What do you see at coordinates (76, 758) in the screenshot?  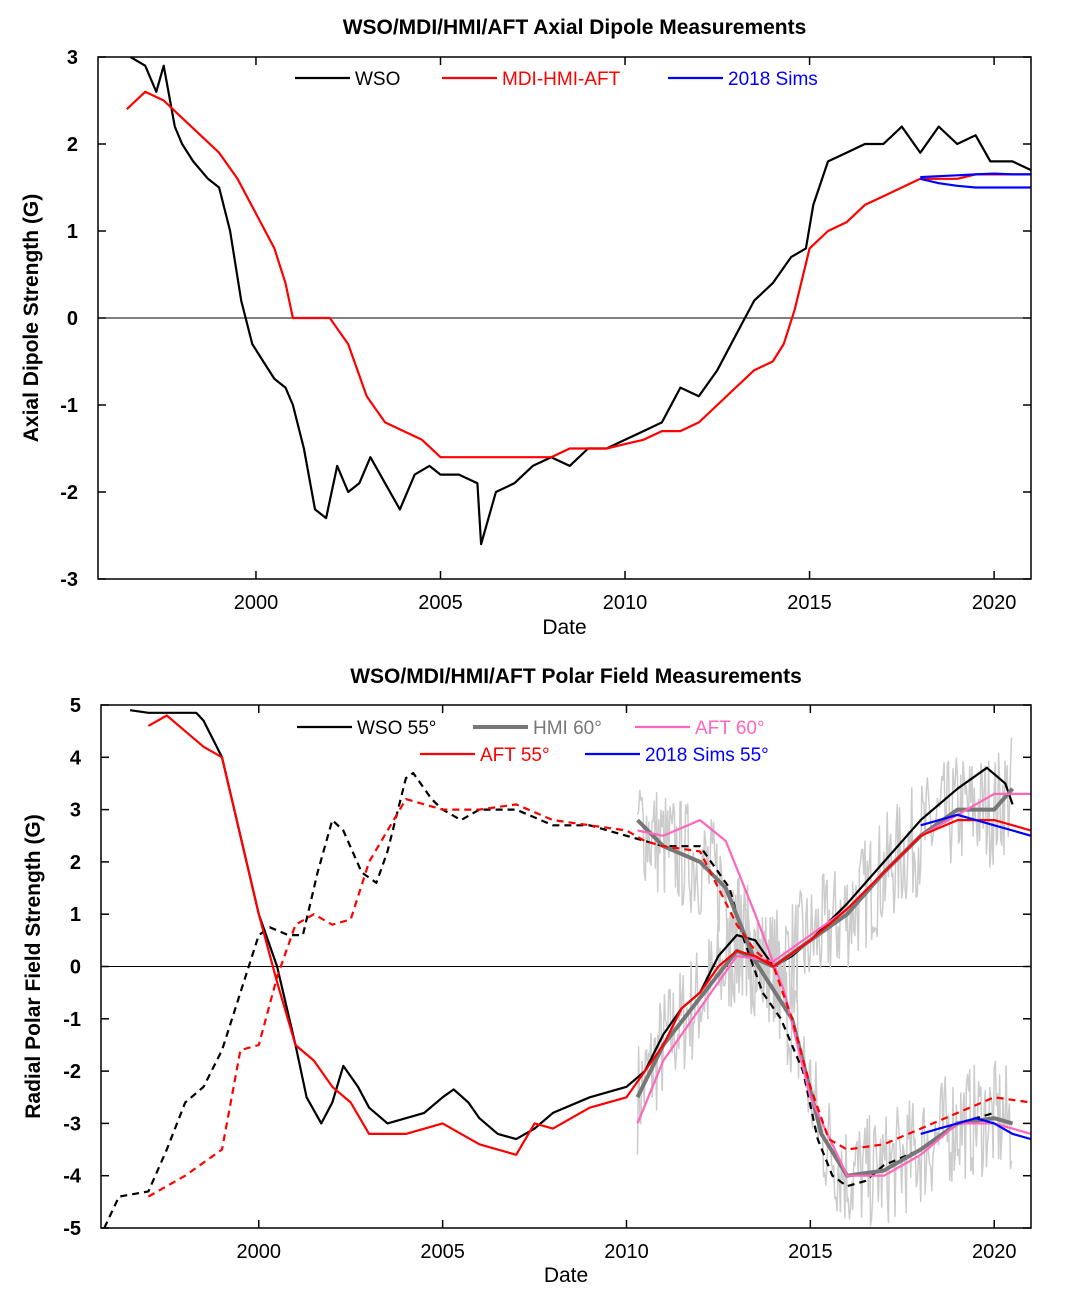 I see `y-tick-label: 4` at bounding box center [76, 758].